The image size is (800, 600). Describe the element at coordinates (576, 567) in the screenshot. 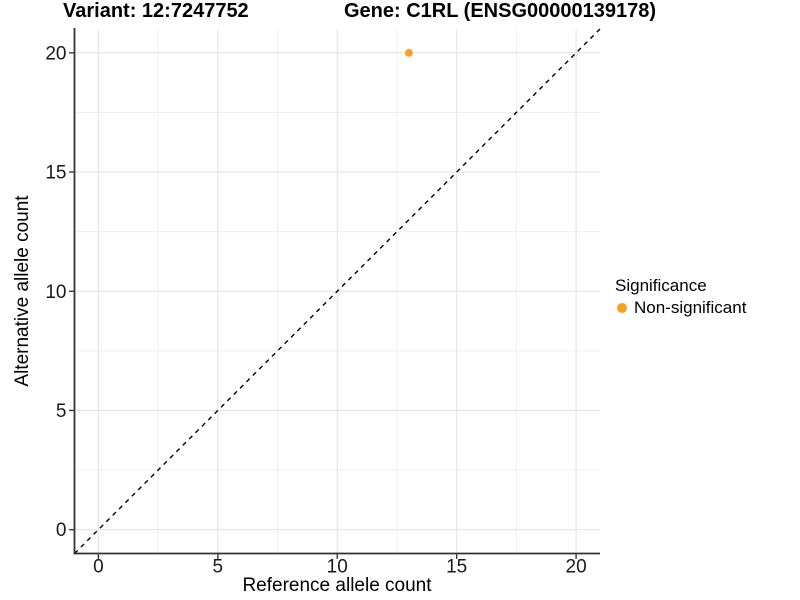

I see `x-tick-label: 20` at that location.